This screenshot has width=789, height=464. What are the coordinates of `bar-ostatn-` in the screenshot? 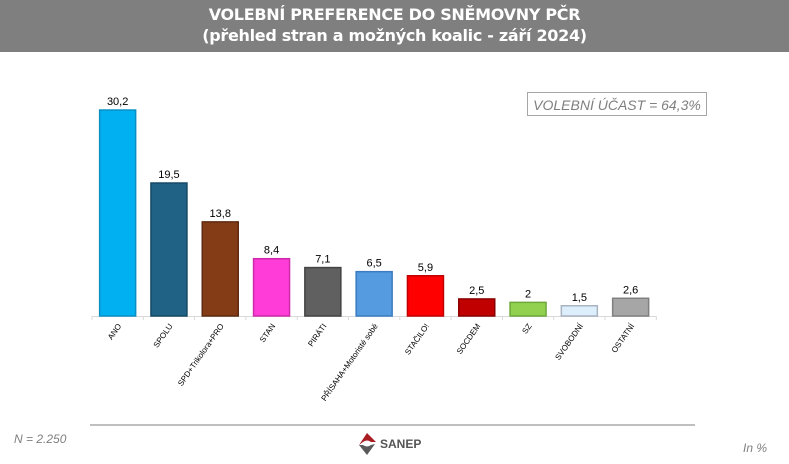 It's located at (630, 307).